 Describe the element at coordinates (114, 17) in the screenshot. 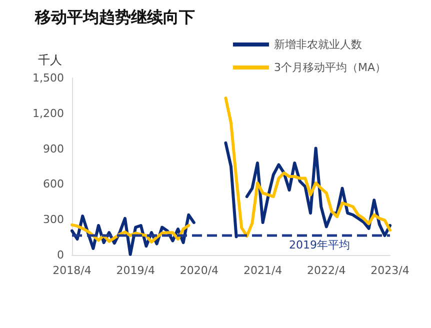

I see `chart-title: 移动平均趋势继续向下` at that location.